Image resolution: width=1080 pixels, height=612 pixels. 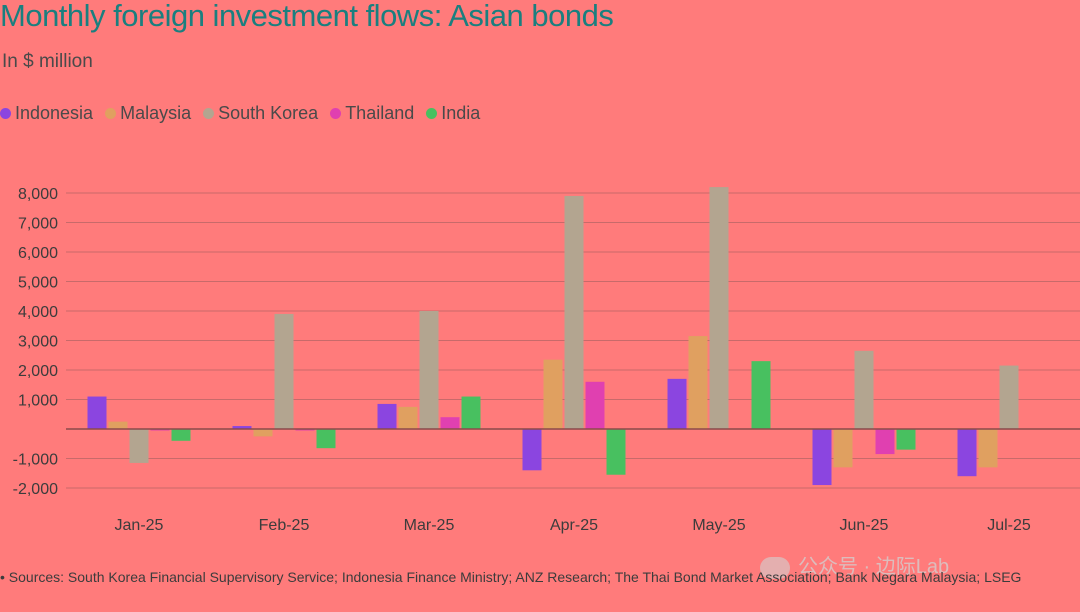 What do you see at coordinates (38, 253) in the screenshot?
I see `y-tick-label: 6,000` at bounding box center [38, 253].